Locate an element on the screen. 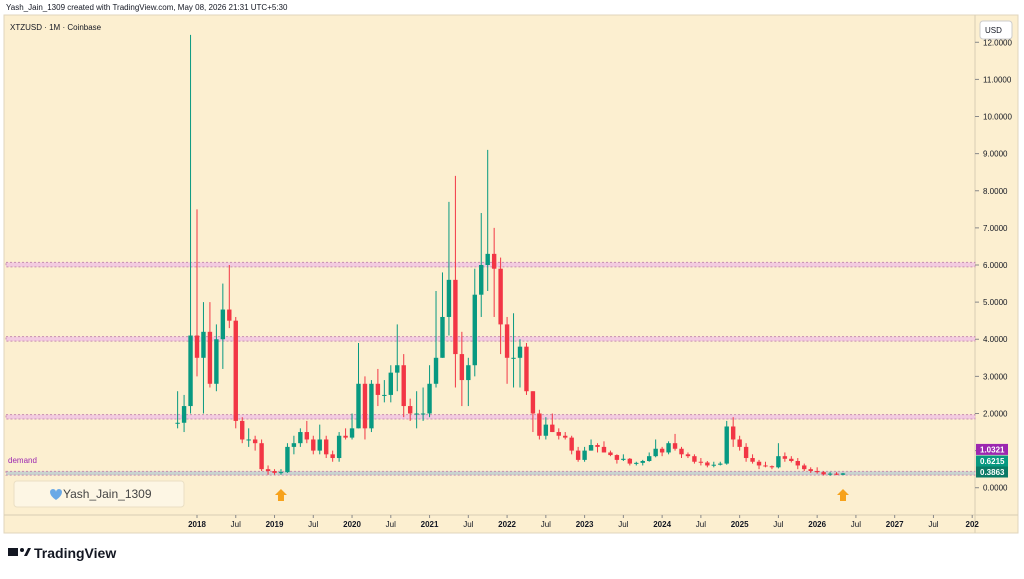 Image resolution: width=1024 pixels, height=579 pixels. zone-label: demand is located at coordinates (22, 460).